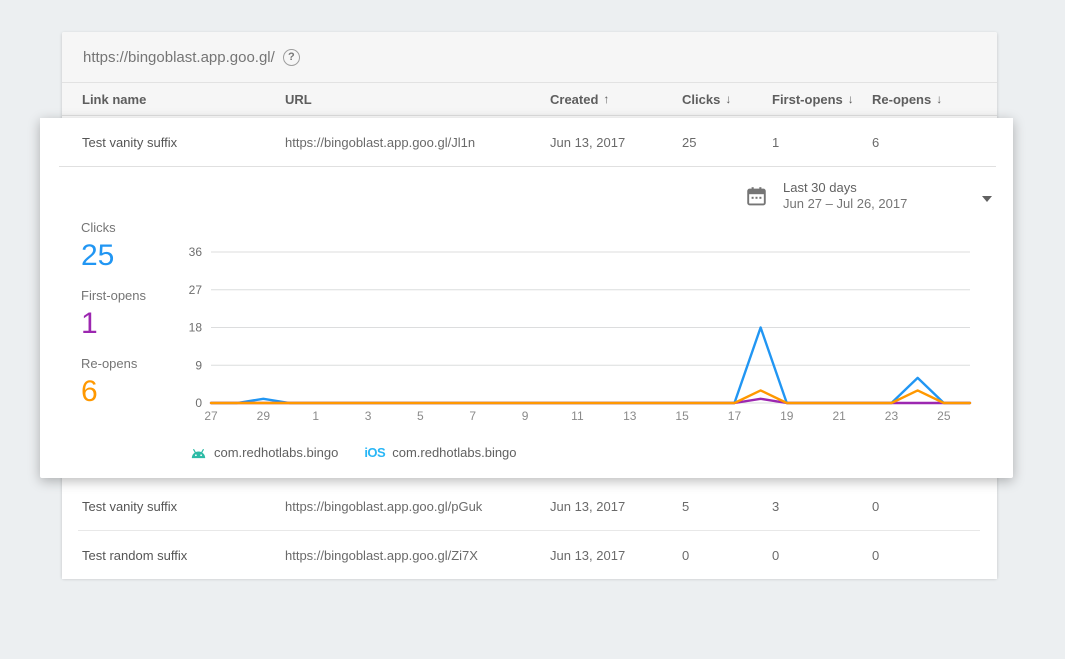 The width and height of the screenshot is (1065, 659). I want to click on chevron-down-icon, so click(987, 199).